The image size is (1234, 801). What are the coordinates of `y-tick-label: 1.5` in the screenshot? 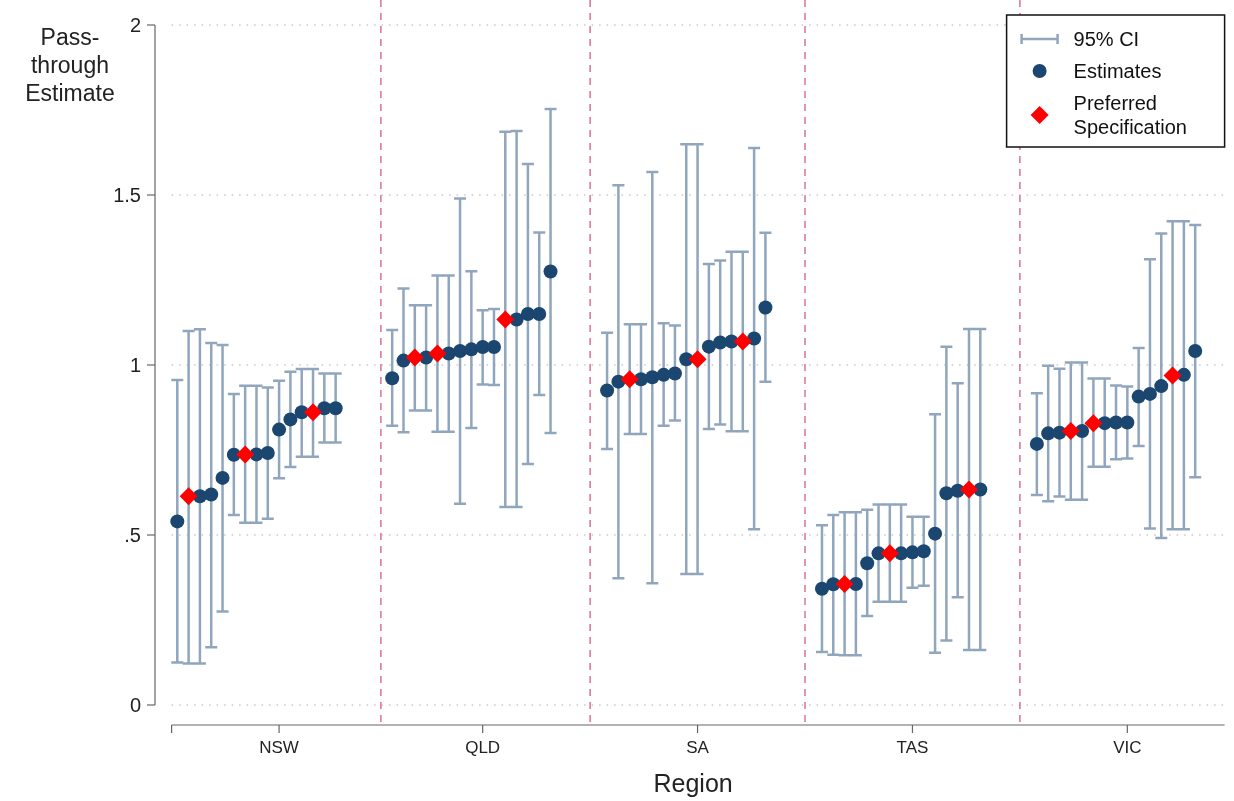 It's located at (127, 195).